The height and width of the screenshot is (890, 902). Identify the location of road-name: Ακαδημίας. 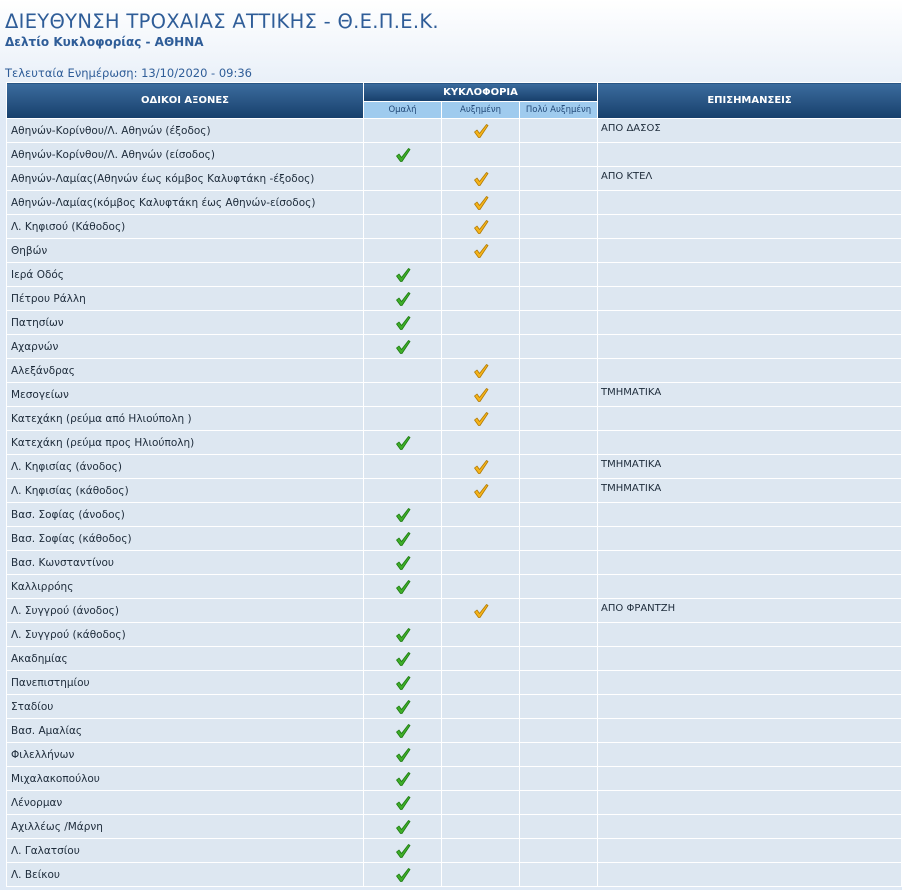
(185, 658).